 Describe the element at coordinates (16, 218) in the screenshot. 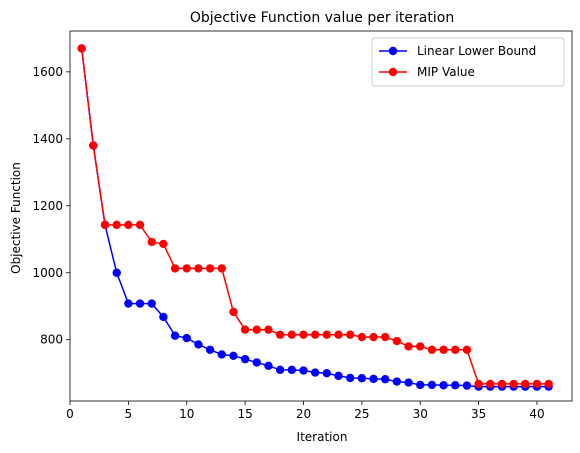

I see `y-axis-label: Objective Function` at that location.